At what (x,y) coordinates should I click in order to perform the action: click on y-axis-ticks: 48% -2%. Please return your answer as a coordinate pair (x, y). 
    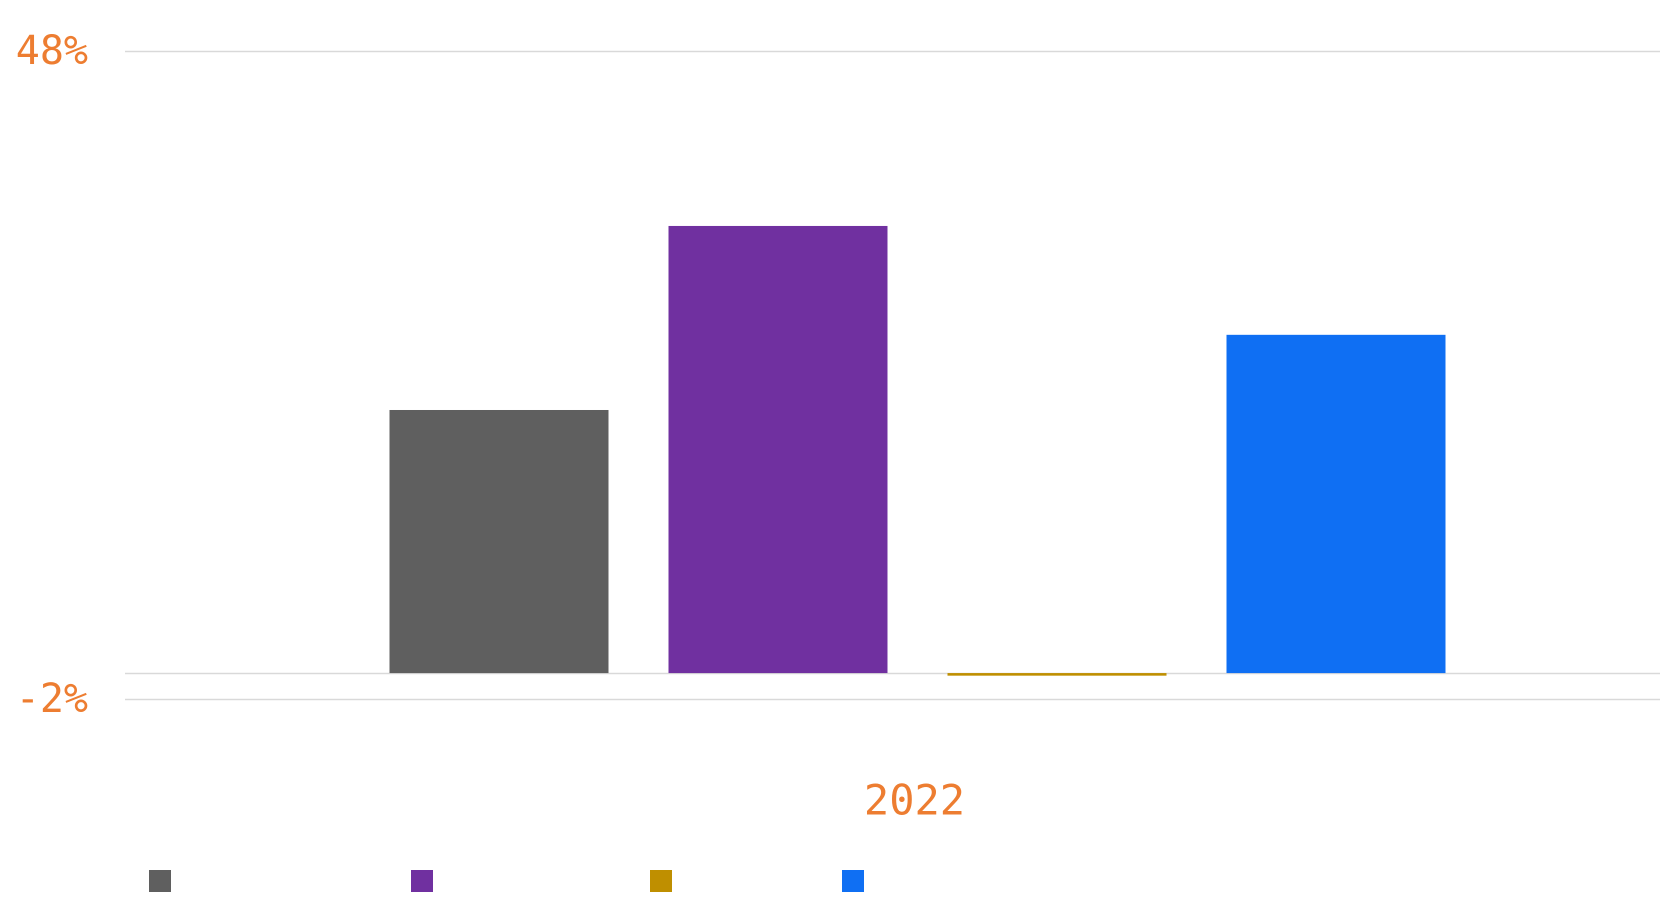
    Looking at the image, I should click on (52, 375).